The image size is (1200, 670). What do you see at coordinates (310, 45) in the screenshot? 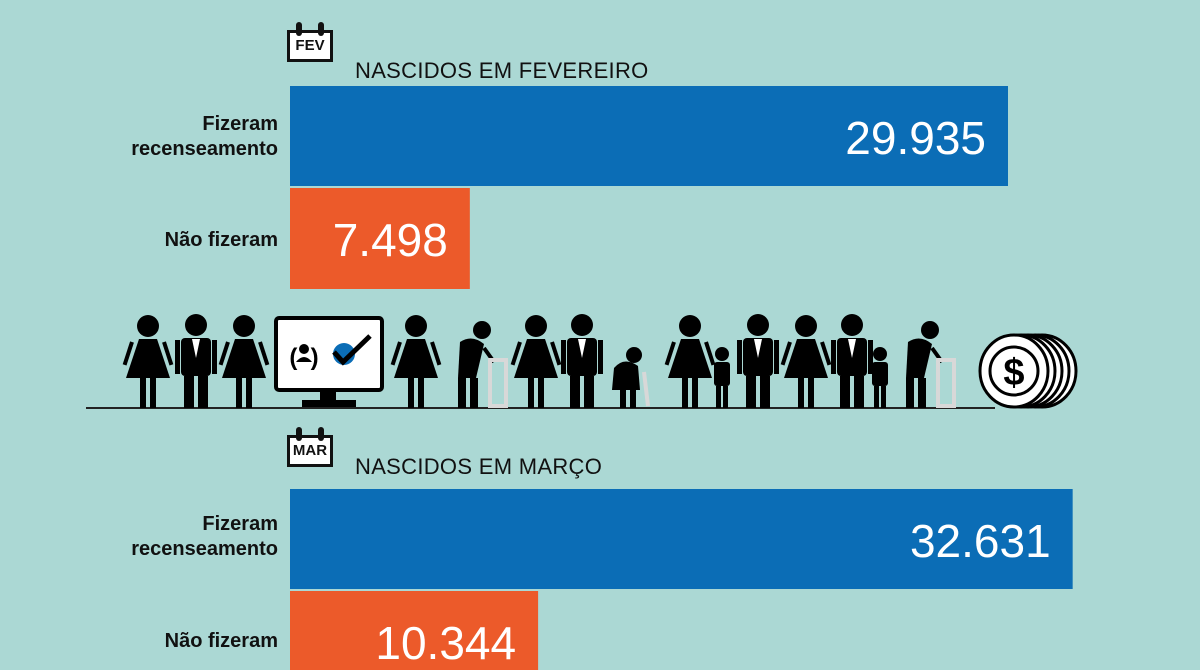
I see `calendar-month-label: FEV` at bounding box center [310, 45].